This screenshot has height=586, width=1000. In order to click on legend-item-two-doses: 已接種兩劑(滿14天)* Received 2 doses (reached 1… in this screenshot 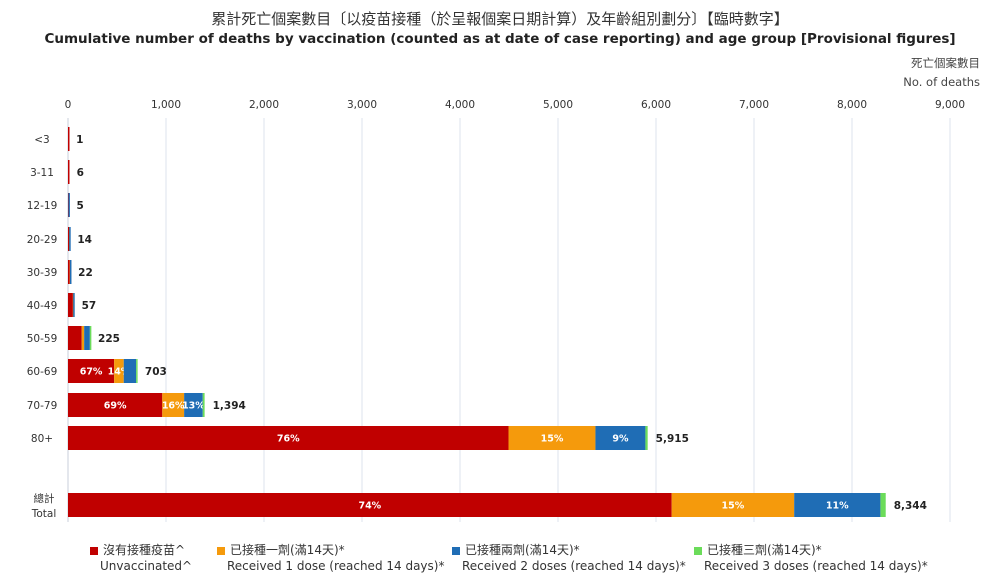, I will do `click(569, 557)`.